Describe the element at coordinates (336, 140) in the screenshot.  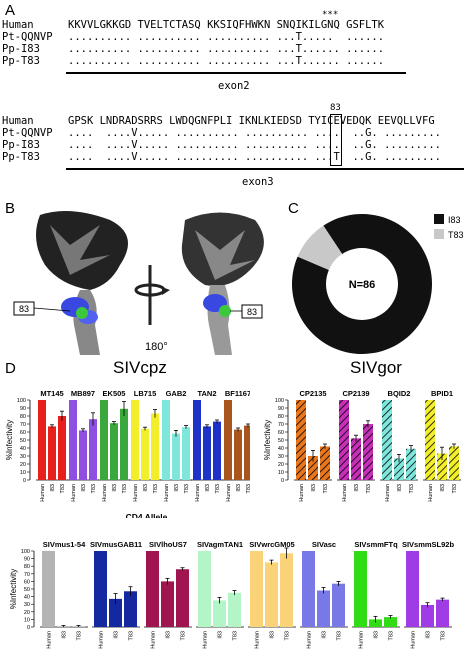
I see `position-83-box` at that location.